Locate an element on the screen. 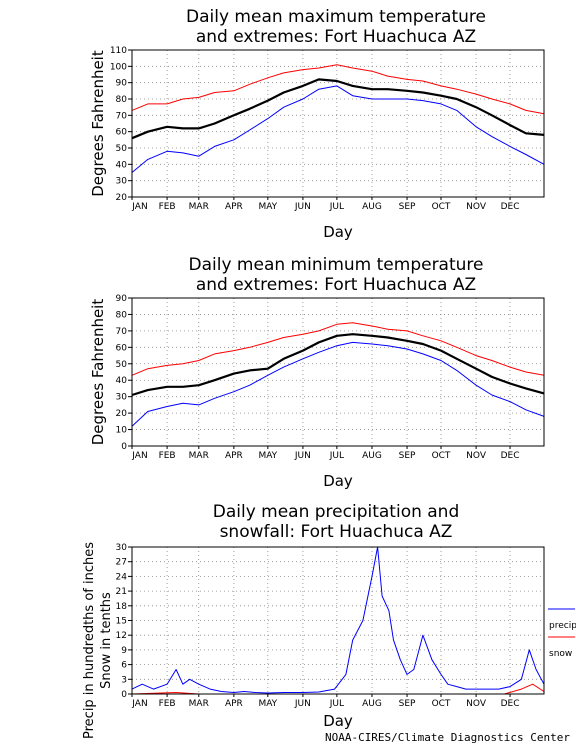  chart-title-line1: Daily mean maximum temperature is located at coordinates (336, 17).